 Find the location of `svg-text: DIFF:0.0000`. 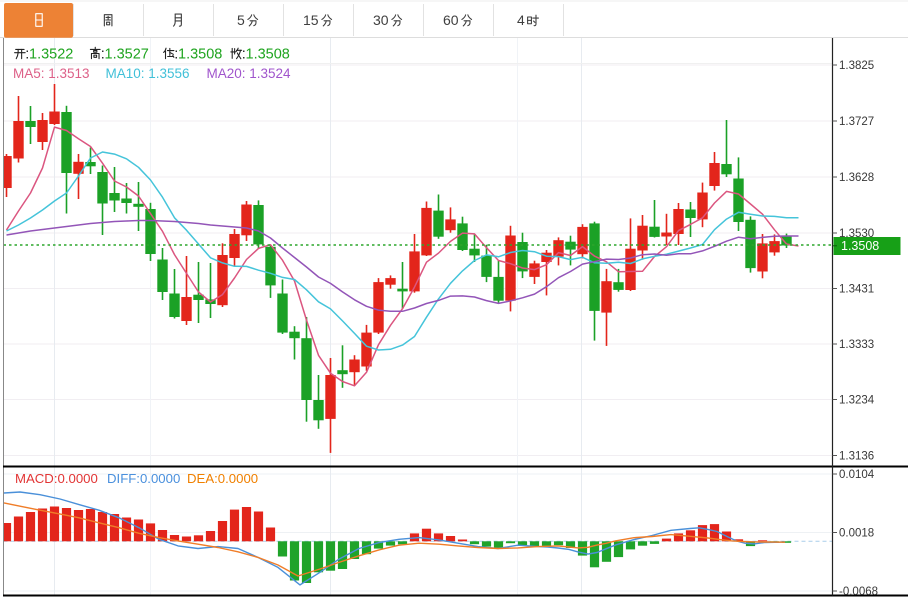

svg-text: DIFF:0.0000 is located at coordinates (143, 478).